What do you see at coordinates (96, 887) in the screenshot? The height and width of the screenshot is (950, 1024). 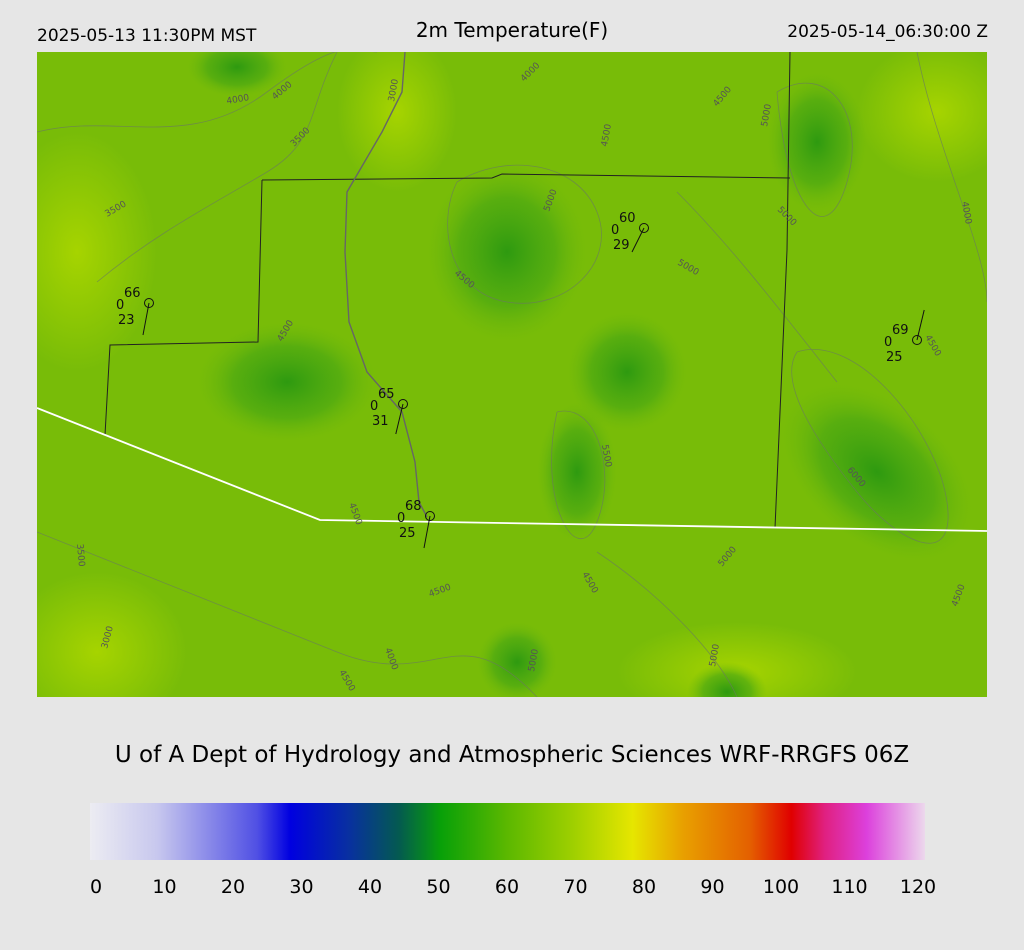 I see `colorbar-tick-label: 0` at bounding box center [96, 887].